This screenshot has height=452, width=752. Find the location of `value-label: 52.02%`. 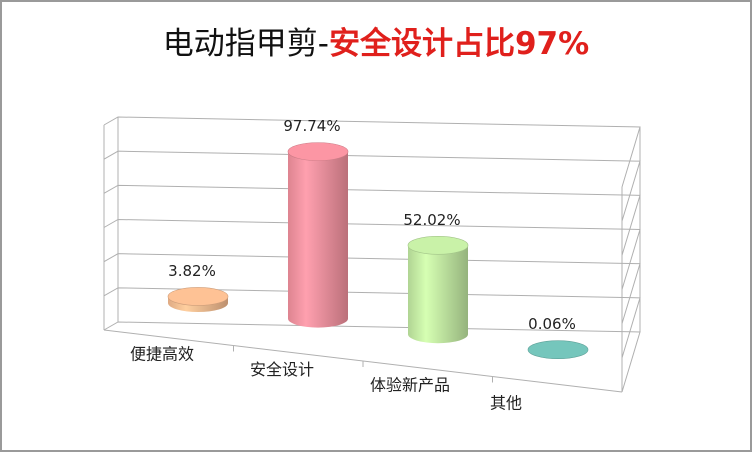

value-label: 52.02% is located at coordinates (431, 220).